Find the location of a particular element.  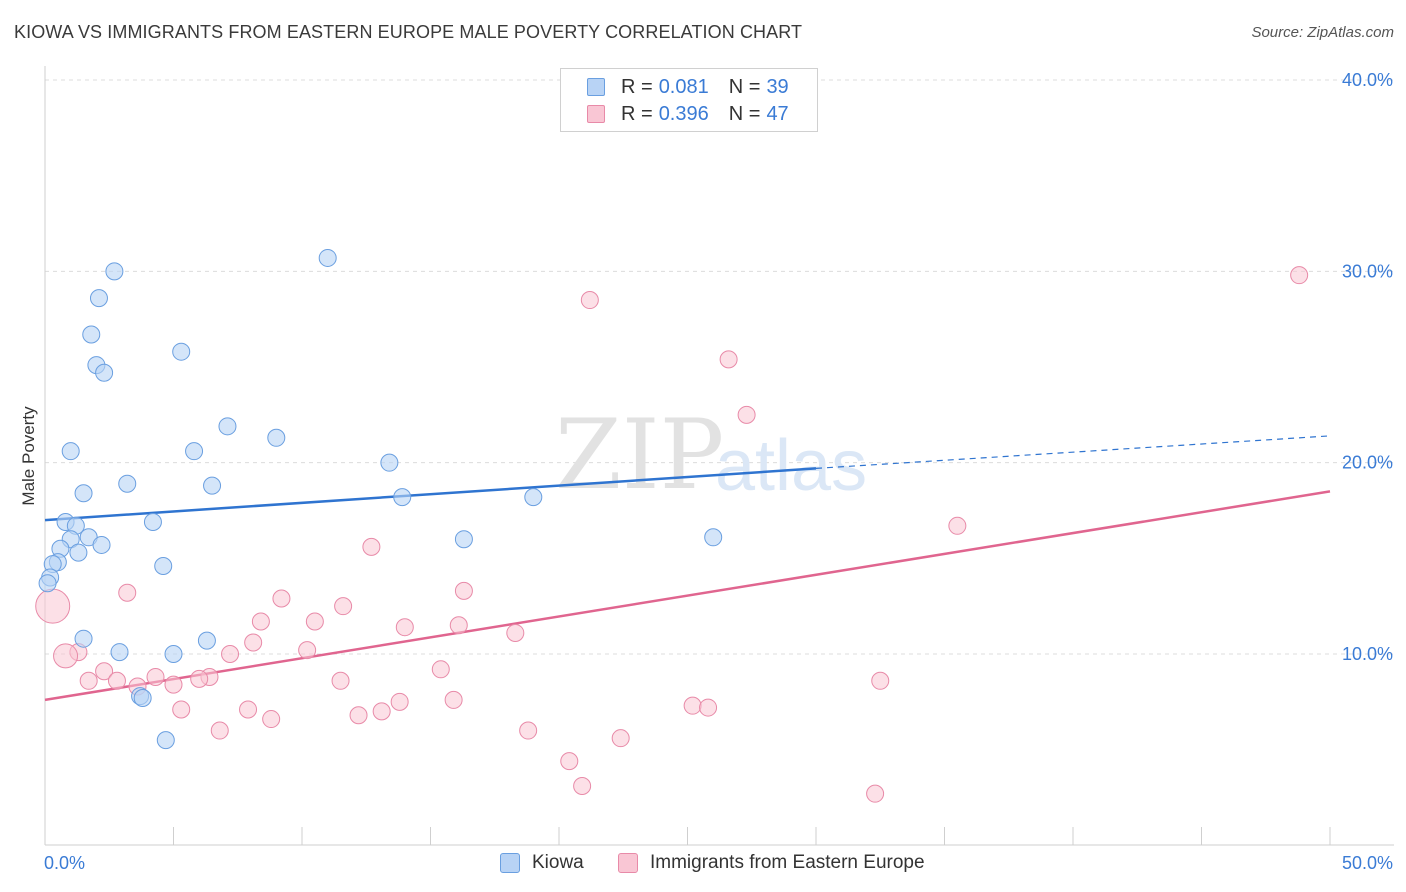

legend-n-value-kiowa: 39 is located at coordinates (777, 86).